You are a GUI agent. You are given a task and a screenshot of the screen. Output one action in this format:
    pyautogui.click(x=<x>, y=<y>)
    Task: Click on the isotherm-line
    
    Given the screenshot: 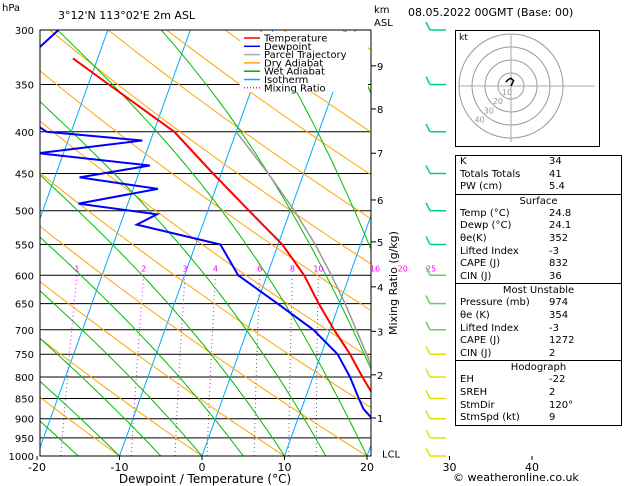 What is the action you would take?
    pyautogui.click(x=327, y=335)
    